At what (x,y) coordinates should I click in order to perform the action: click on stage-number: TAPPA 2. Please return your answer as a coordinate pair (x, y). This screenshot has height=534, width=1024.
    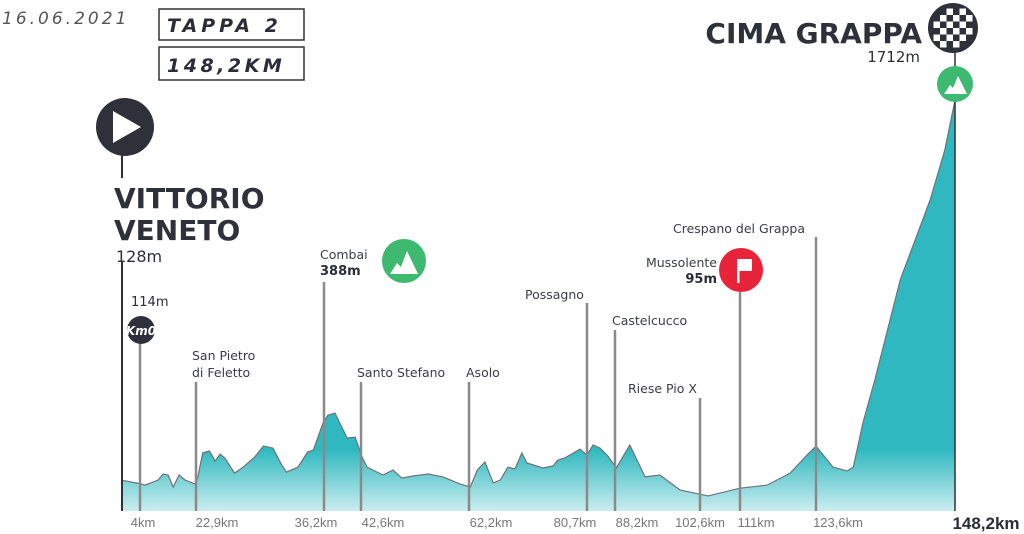
    Looking at the image, I should click on (224, 26).